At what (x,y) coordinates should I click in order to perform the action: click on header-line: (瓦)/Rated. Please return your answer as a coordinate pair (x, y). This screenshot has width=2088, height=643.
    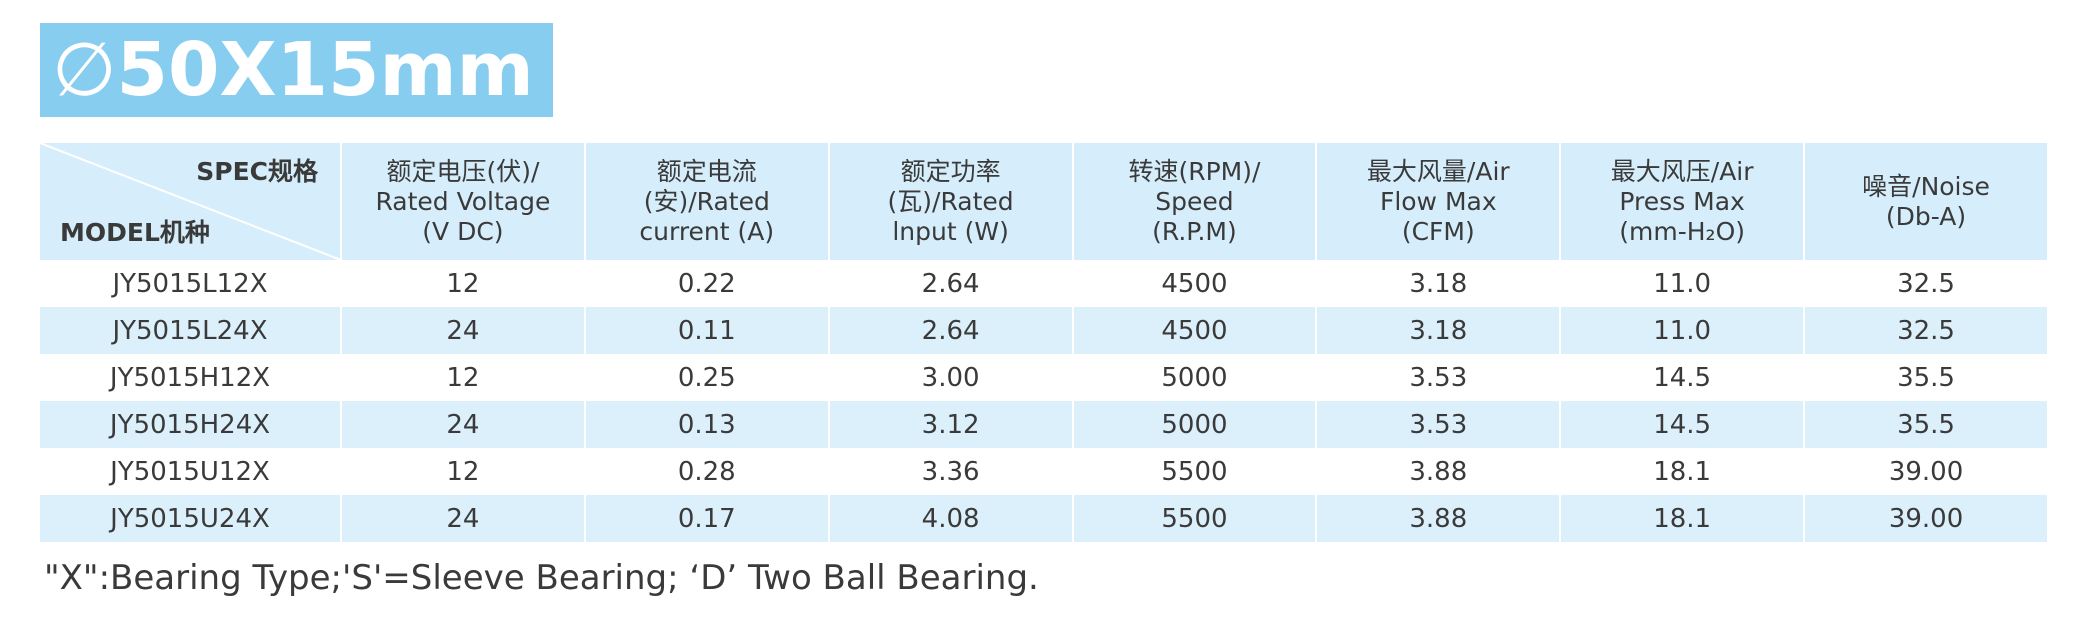
    Looking at the image, I should click on (950, 201).